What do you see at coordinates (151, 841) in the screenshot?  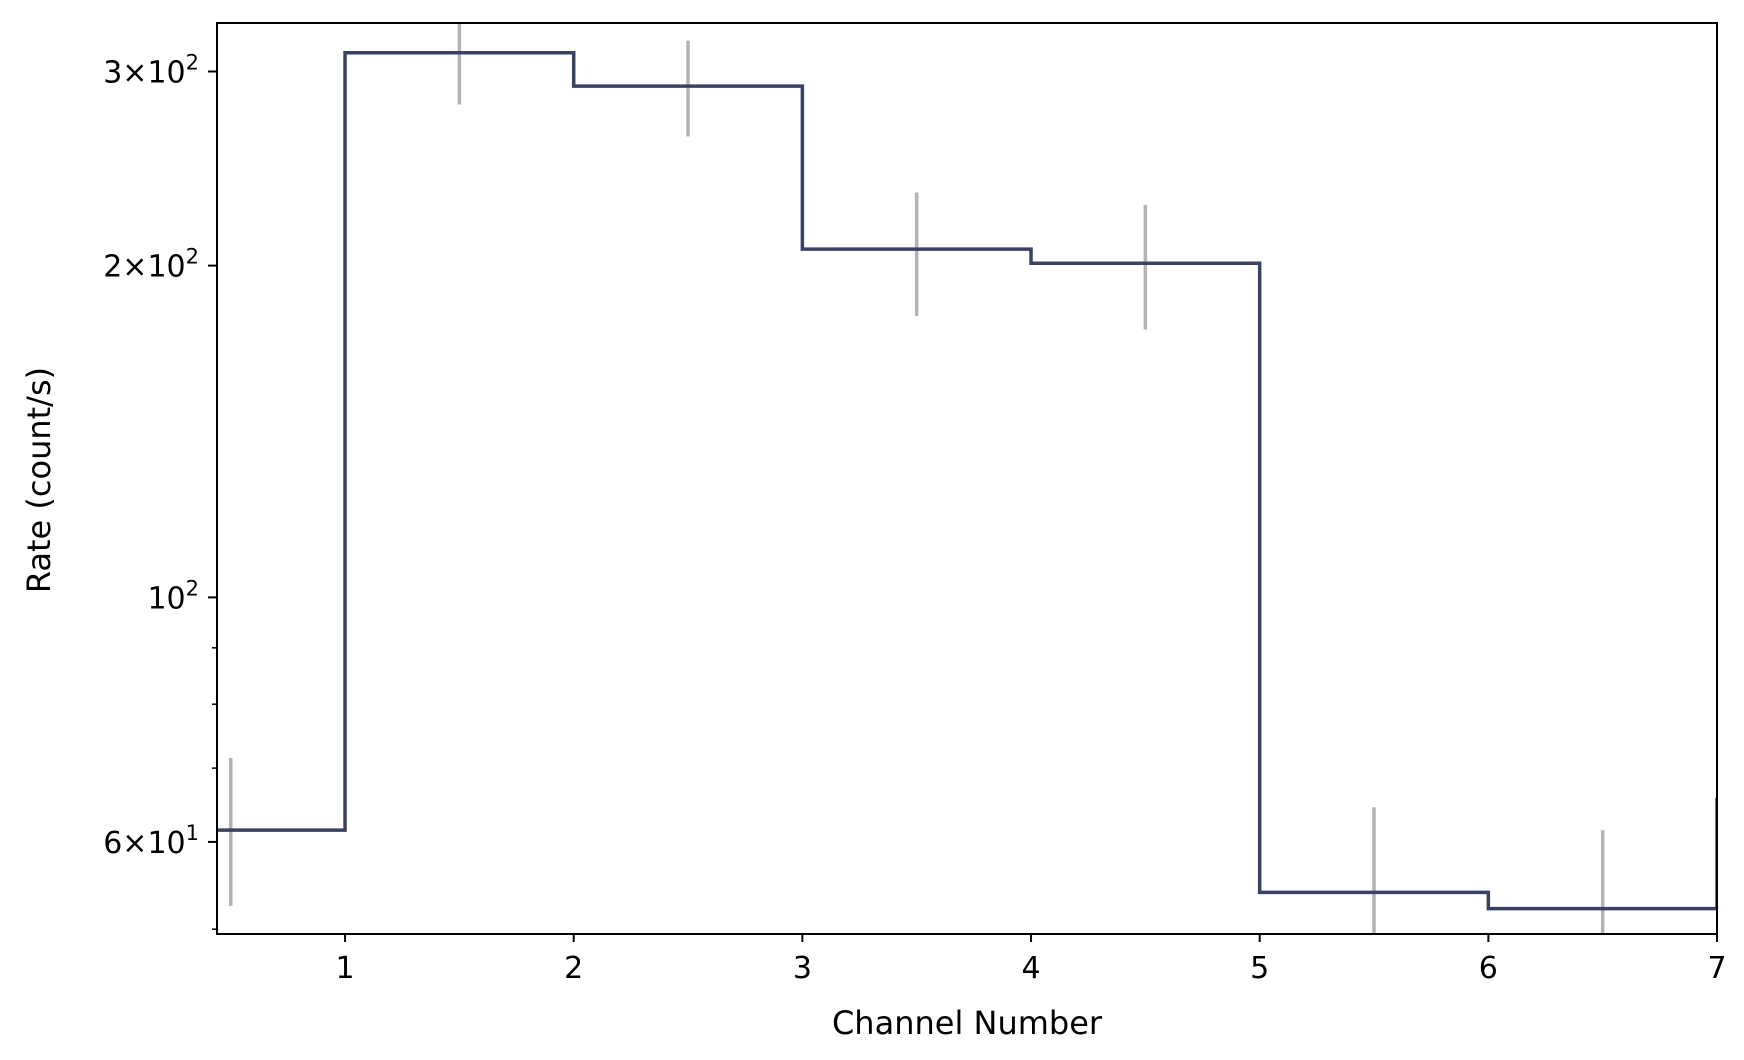 I see `y-tick-label-60: 6×10¹` at bounding box center [151, 841].